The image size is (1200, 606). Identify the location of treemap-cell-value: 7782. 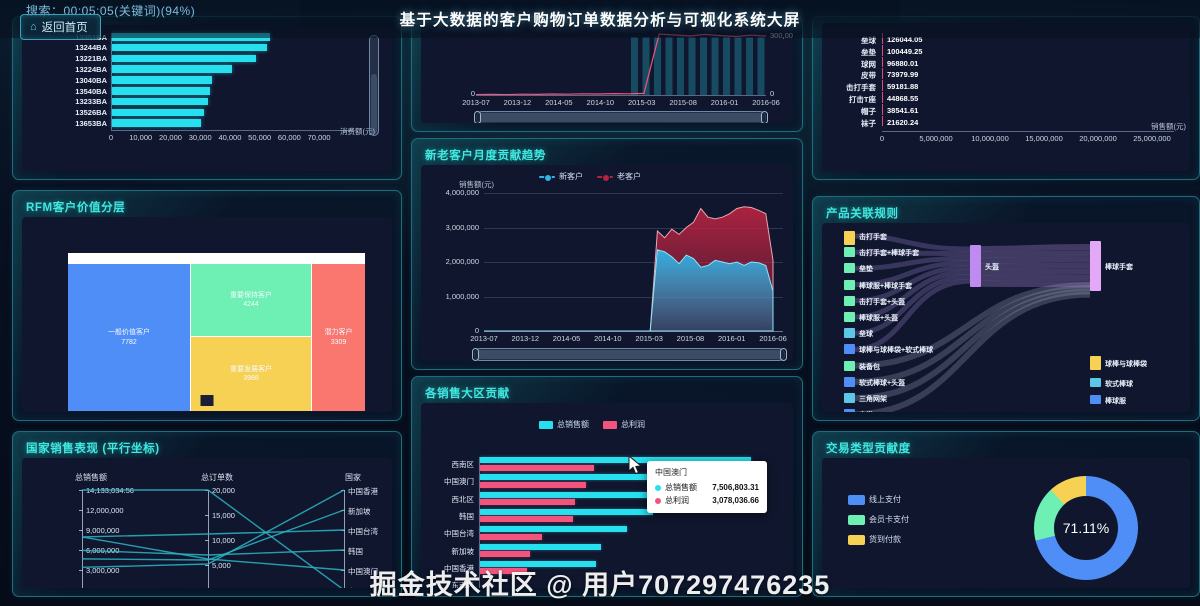
(129, 342).